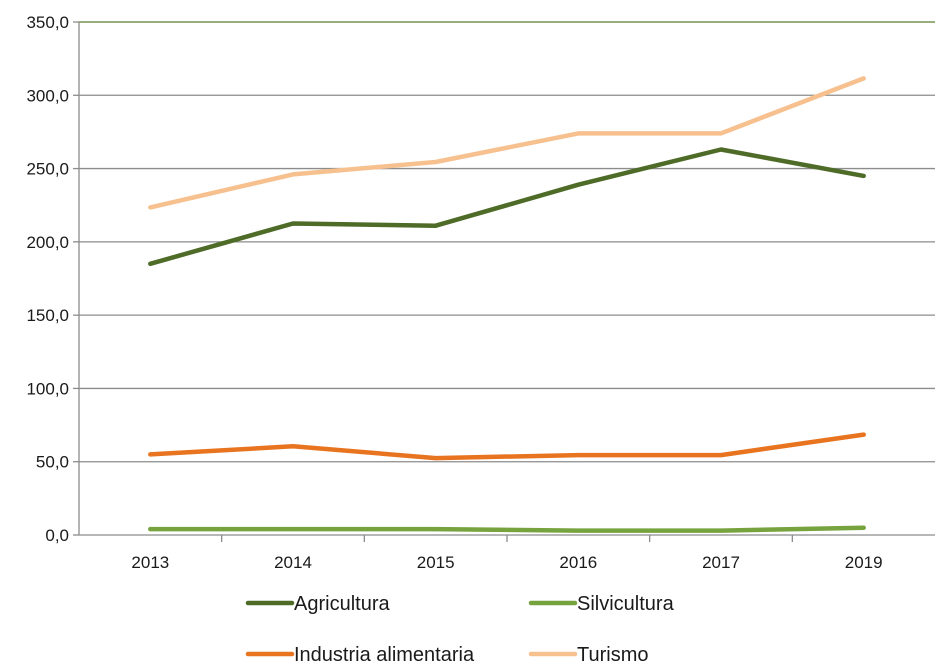 This screenshot has height=667, width=943. I want to click on series-line-agricultura, so click(507, 207).